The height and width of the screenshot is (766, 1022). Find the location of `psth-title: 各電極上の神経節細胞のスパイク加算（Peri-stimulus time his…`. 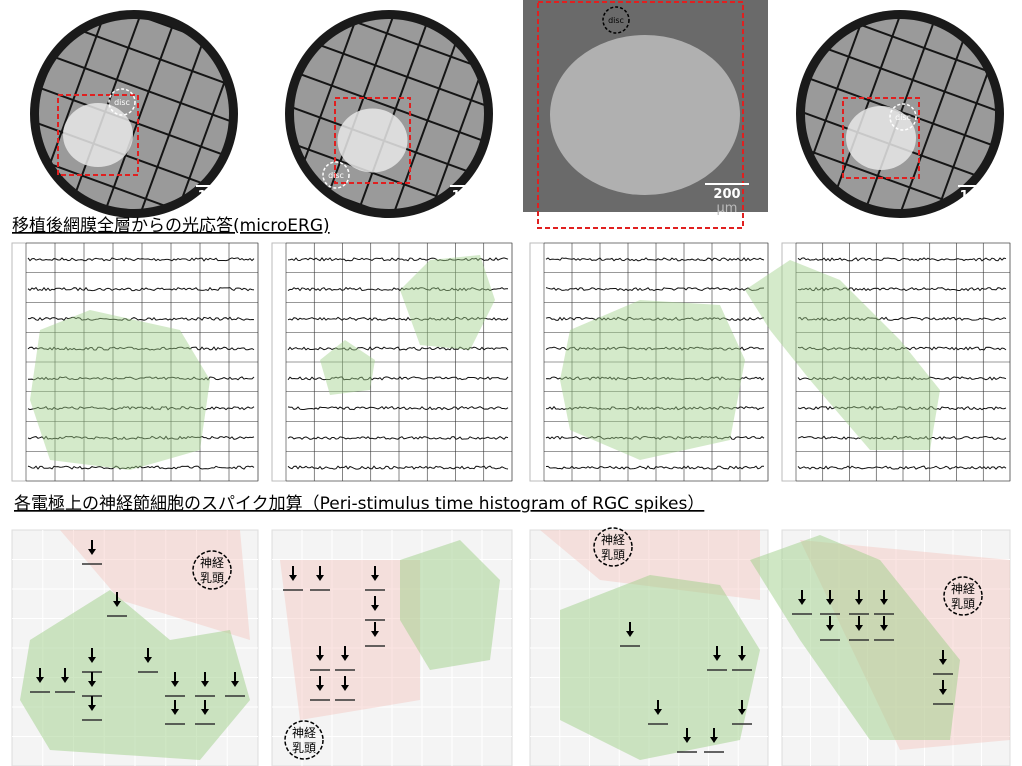

psth-title: 各電極上の神経節細胞のスパイク加算（Peri-stimulus time his… is located at coordinates (359, 504).